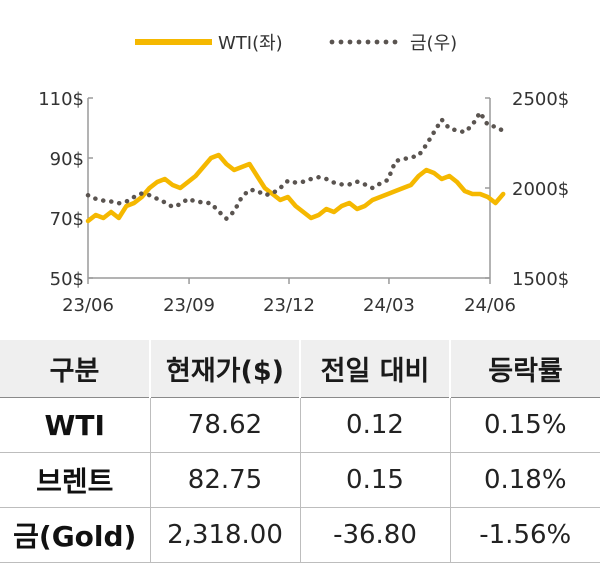 This screenshot has height=563, width=600. Describe the element at coordinates (289, 305) in the screenshot. I see `x-tick-label: 23/12` at that location.